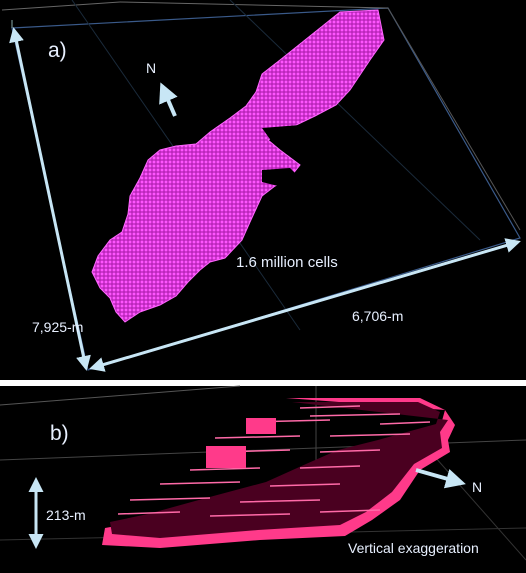 This screenshot has width=526, height=573. Describe the element at coordinates (440, 478) in the screenshot. I see `north-arrow-b` at that location.